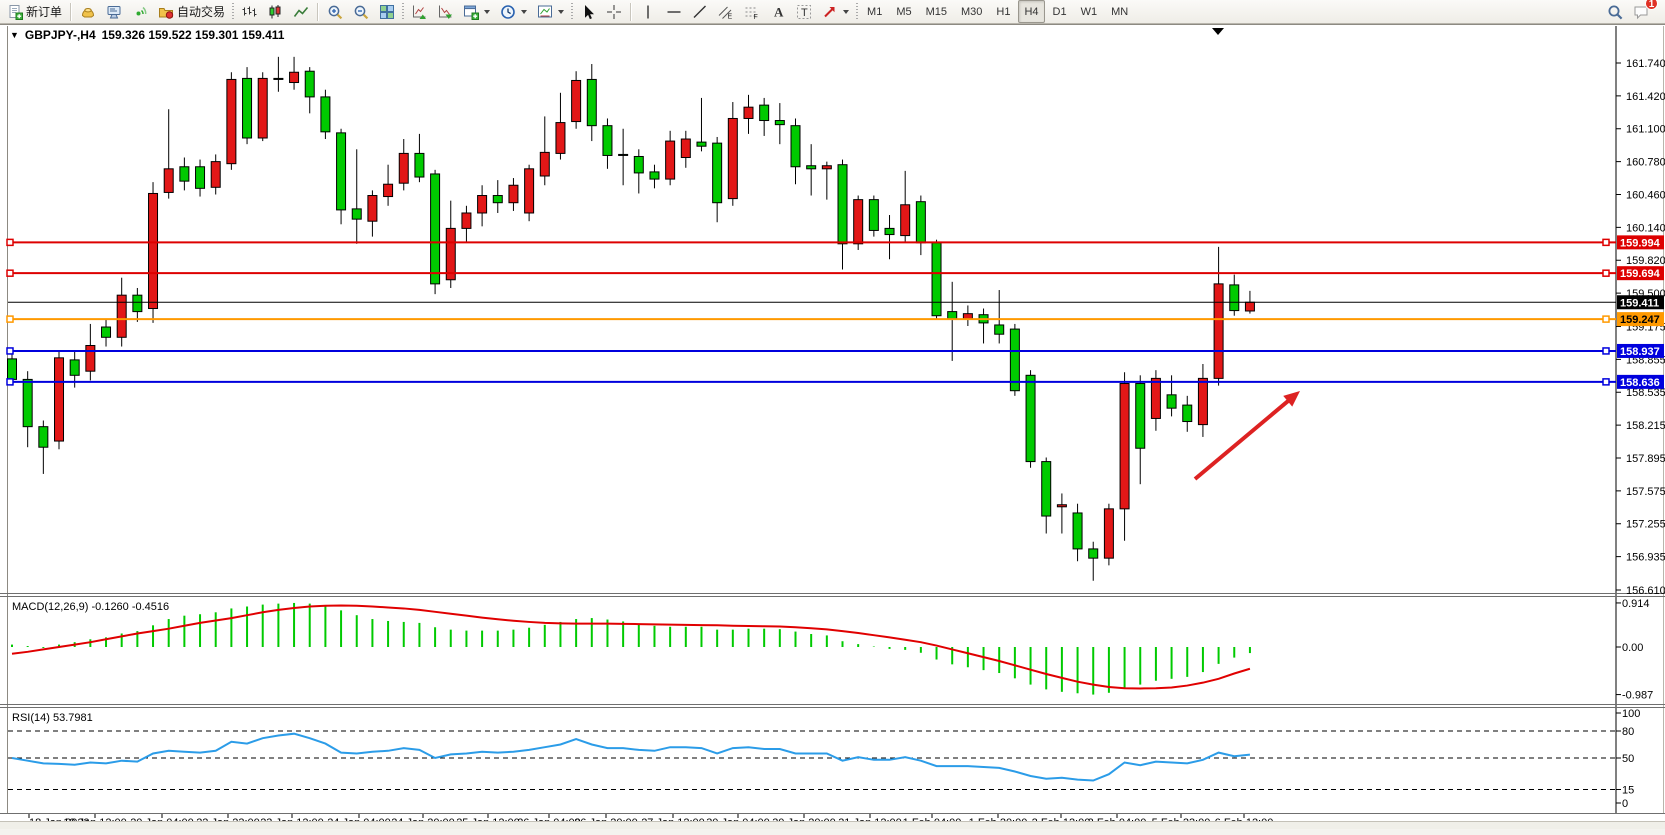 This screenshot has width=1665, height=835. Describe the element at coordinates (972, 11) in the screenshot. I see `timeframe-button-m30: M30` at that location.